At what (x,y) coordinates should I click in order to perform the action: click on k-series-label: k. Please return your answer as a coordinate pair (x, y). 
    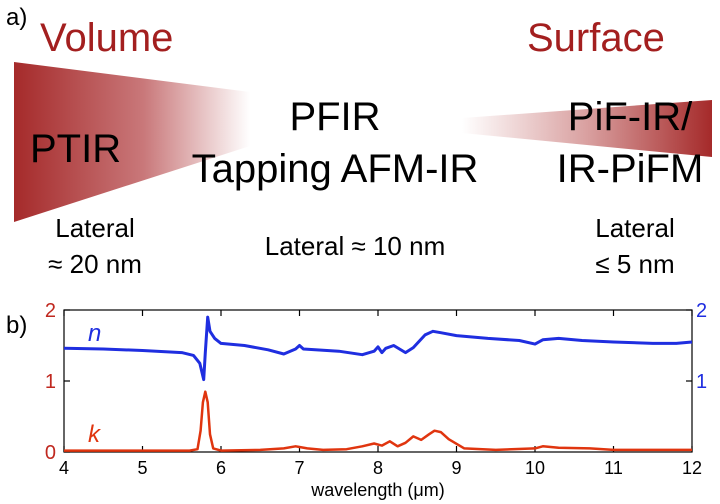
    Looking at the image, I should click on (95, 434).